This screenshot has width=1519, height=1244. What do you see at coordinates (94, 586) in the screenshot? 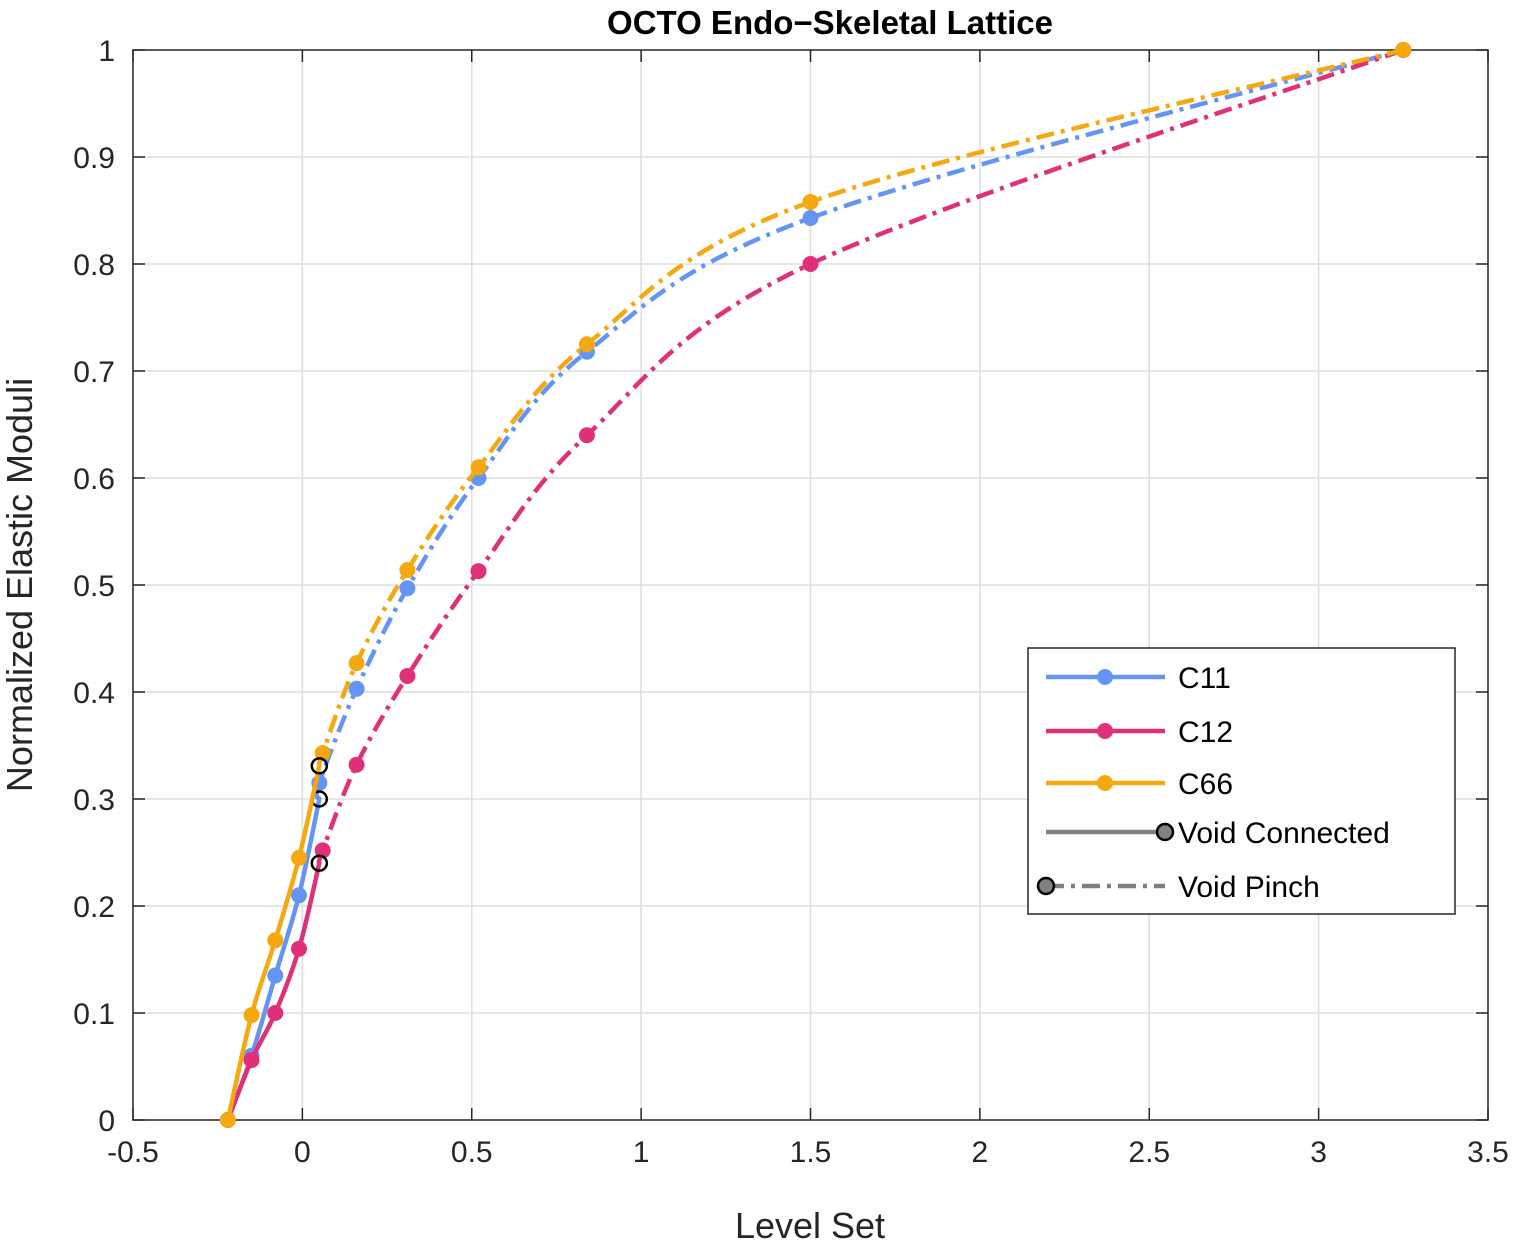
I see `y-tick-label: 0.5` at bounding box center [94, 586].